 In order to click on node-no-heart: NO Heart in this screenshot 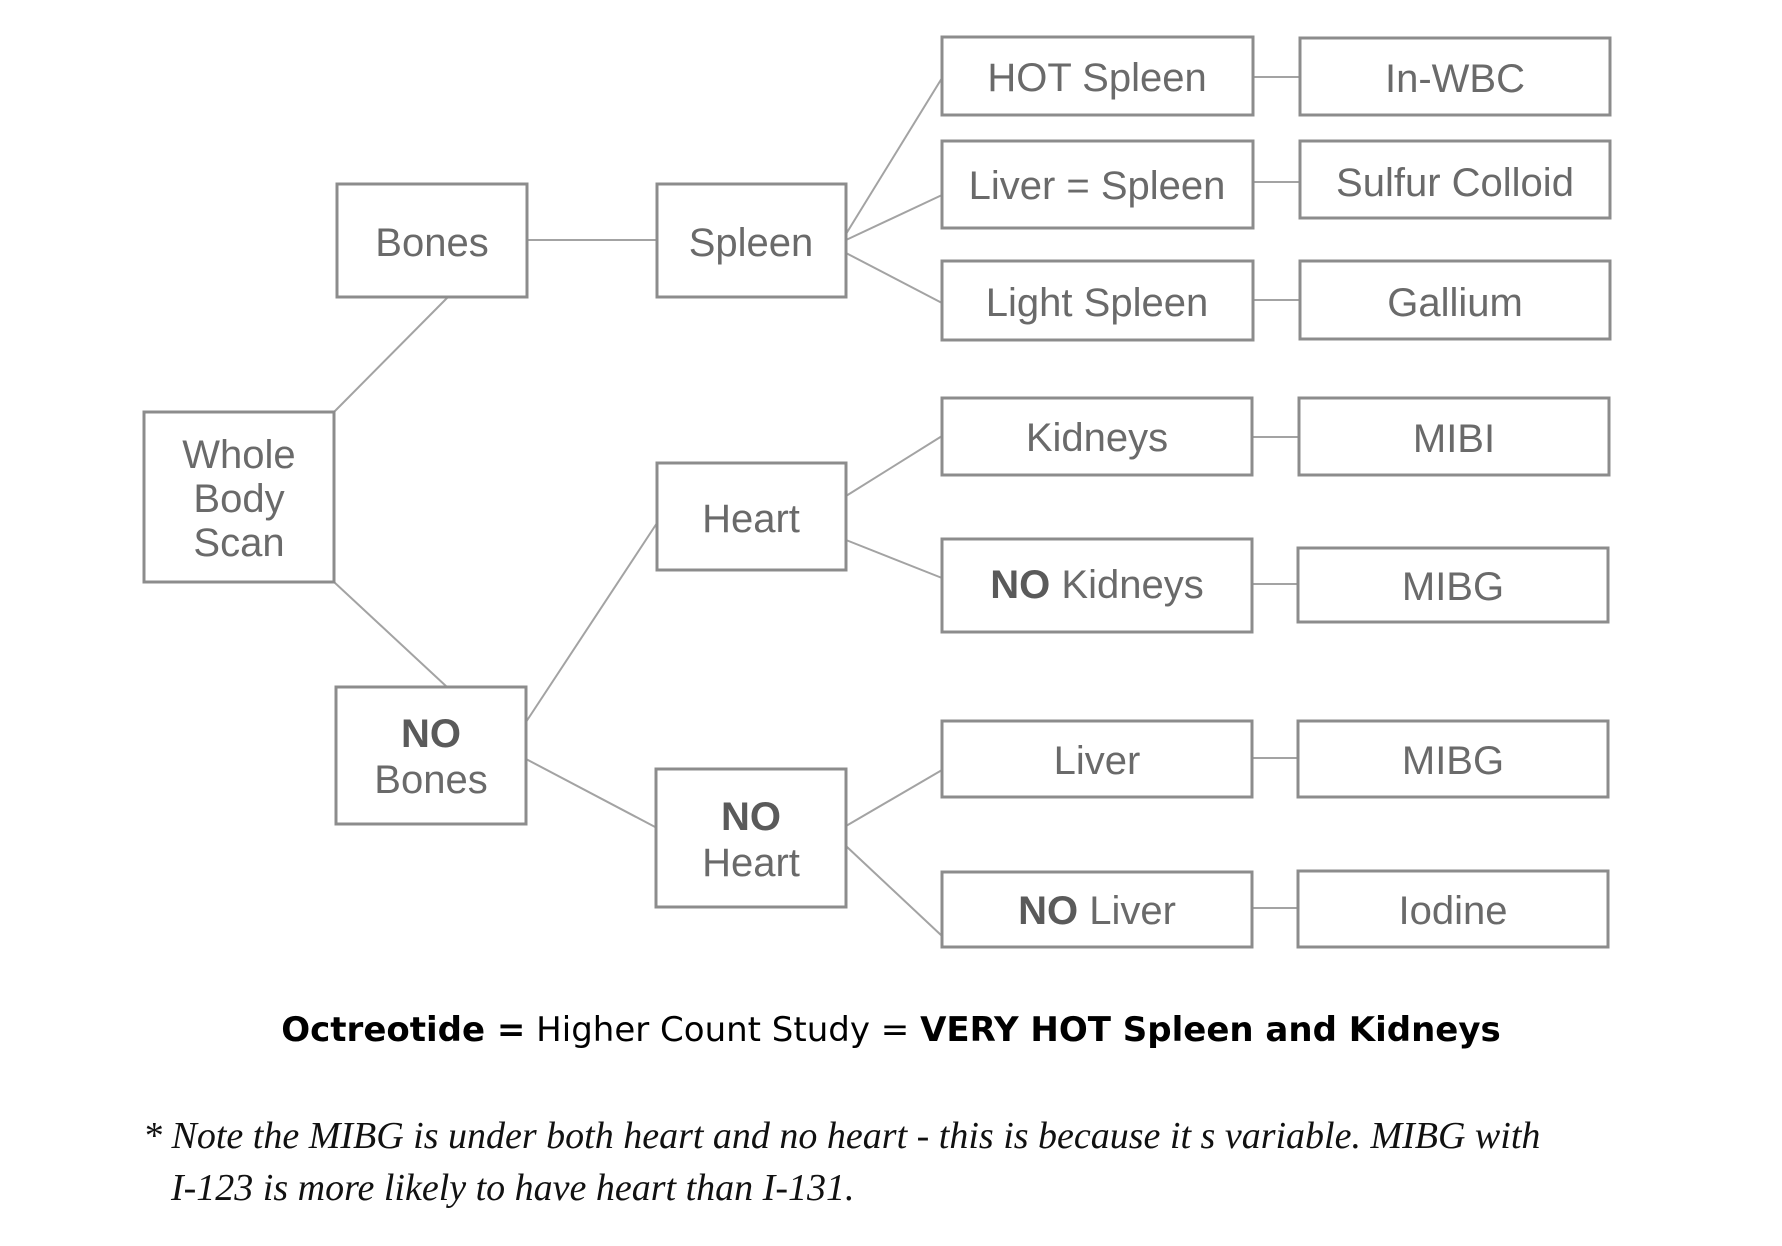, I will do `click(751, 838)`.